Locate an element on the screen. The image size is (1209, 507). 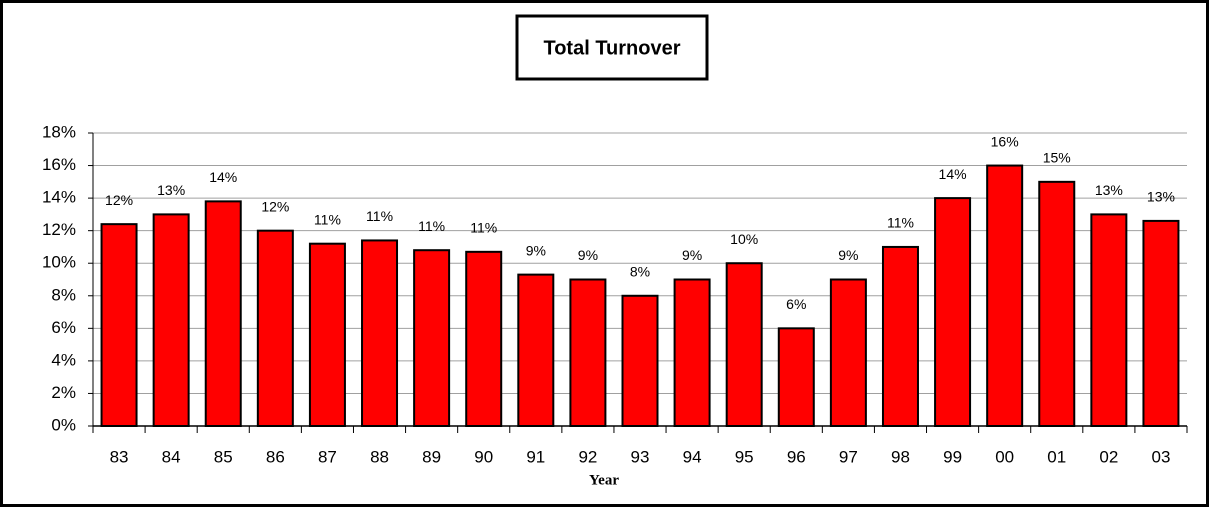
x-tick-label: 87 is located at coordinates (327, 456).